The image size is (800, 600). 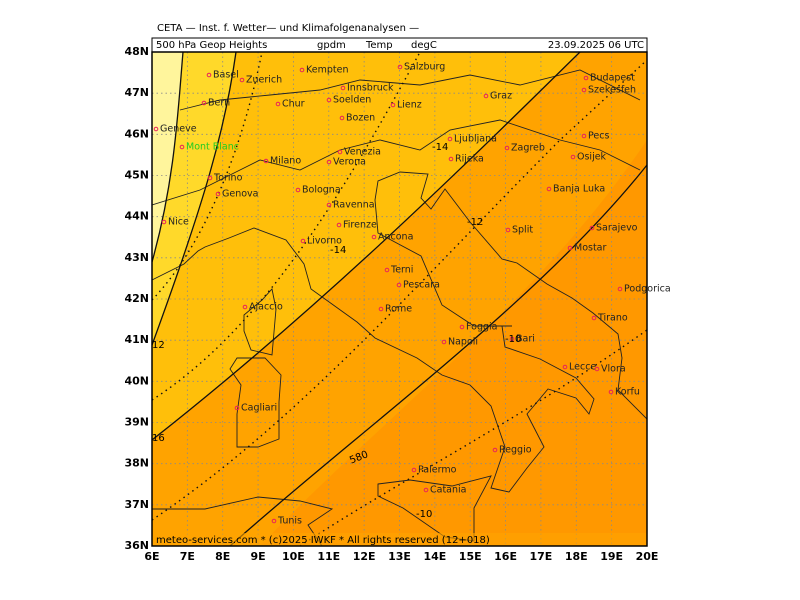 I want to click on city-label: Verona, so click(x=349, y=162).